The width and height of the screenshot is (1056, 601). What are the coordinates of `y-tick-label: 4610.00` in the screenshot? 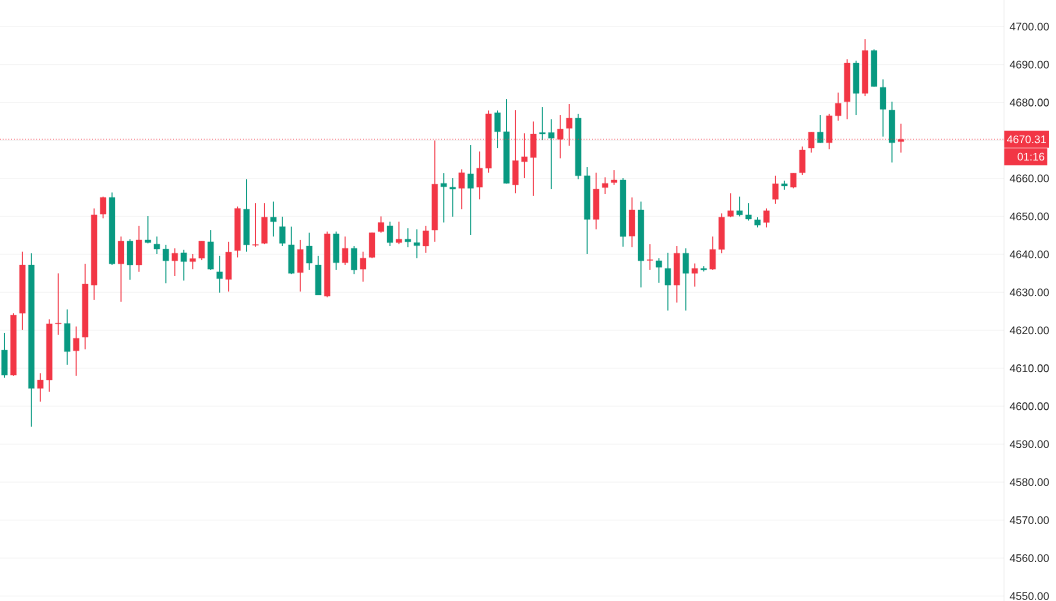 It's located at (1029, 368).